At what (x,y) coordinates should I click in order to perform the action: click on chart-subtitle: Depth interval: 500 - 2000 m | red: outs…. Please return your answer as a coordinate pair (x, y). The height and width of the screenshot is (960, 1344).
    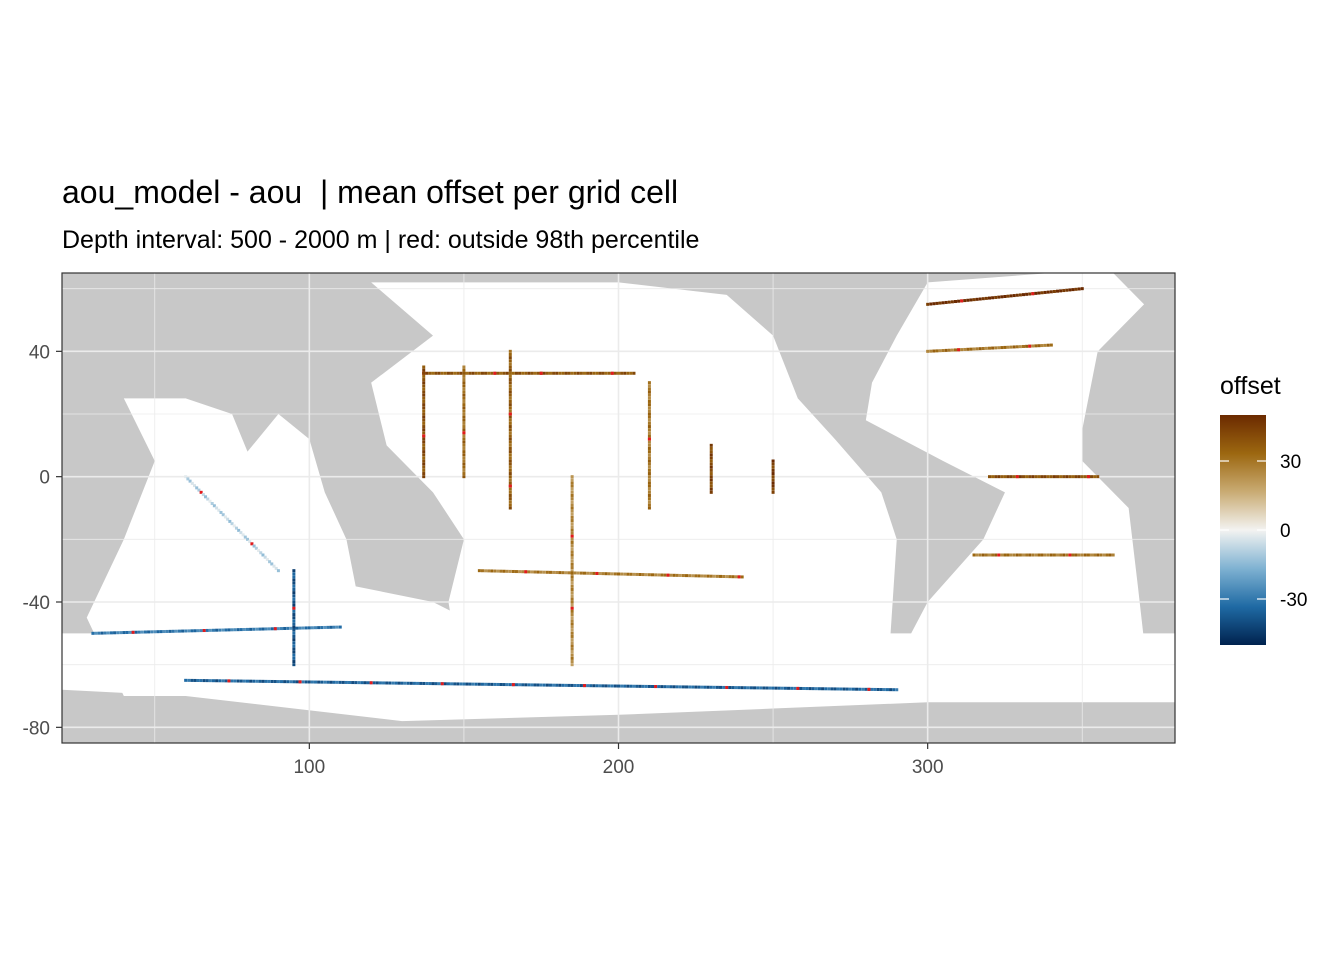
    Looking at the image, I should click on (381, 240).